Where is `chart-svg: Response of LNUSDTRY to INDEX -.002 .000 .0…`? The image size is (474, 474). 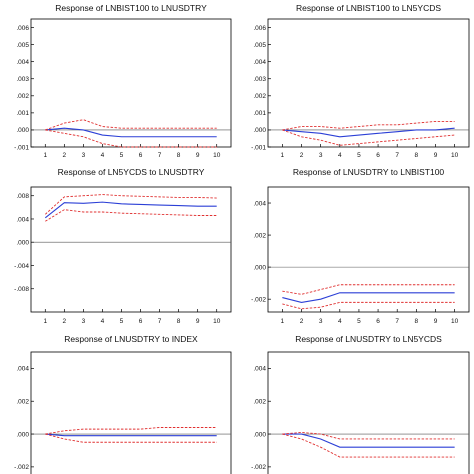 chart-svg: Response of LNUSDTRY to INDEX -.002 .000 .0… is located at coordinates (123, 404).